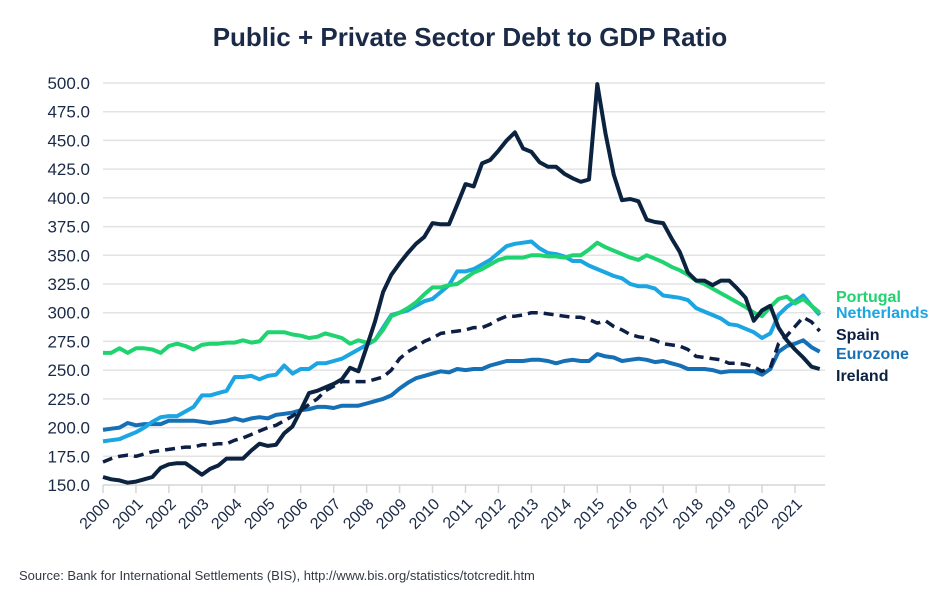 This screenshot has height=600, width=940. Describe the element at coordinates (161, 514) in the screenshot. I see `x-tick-label: 2002` at that location.